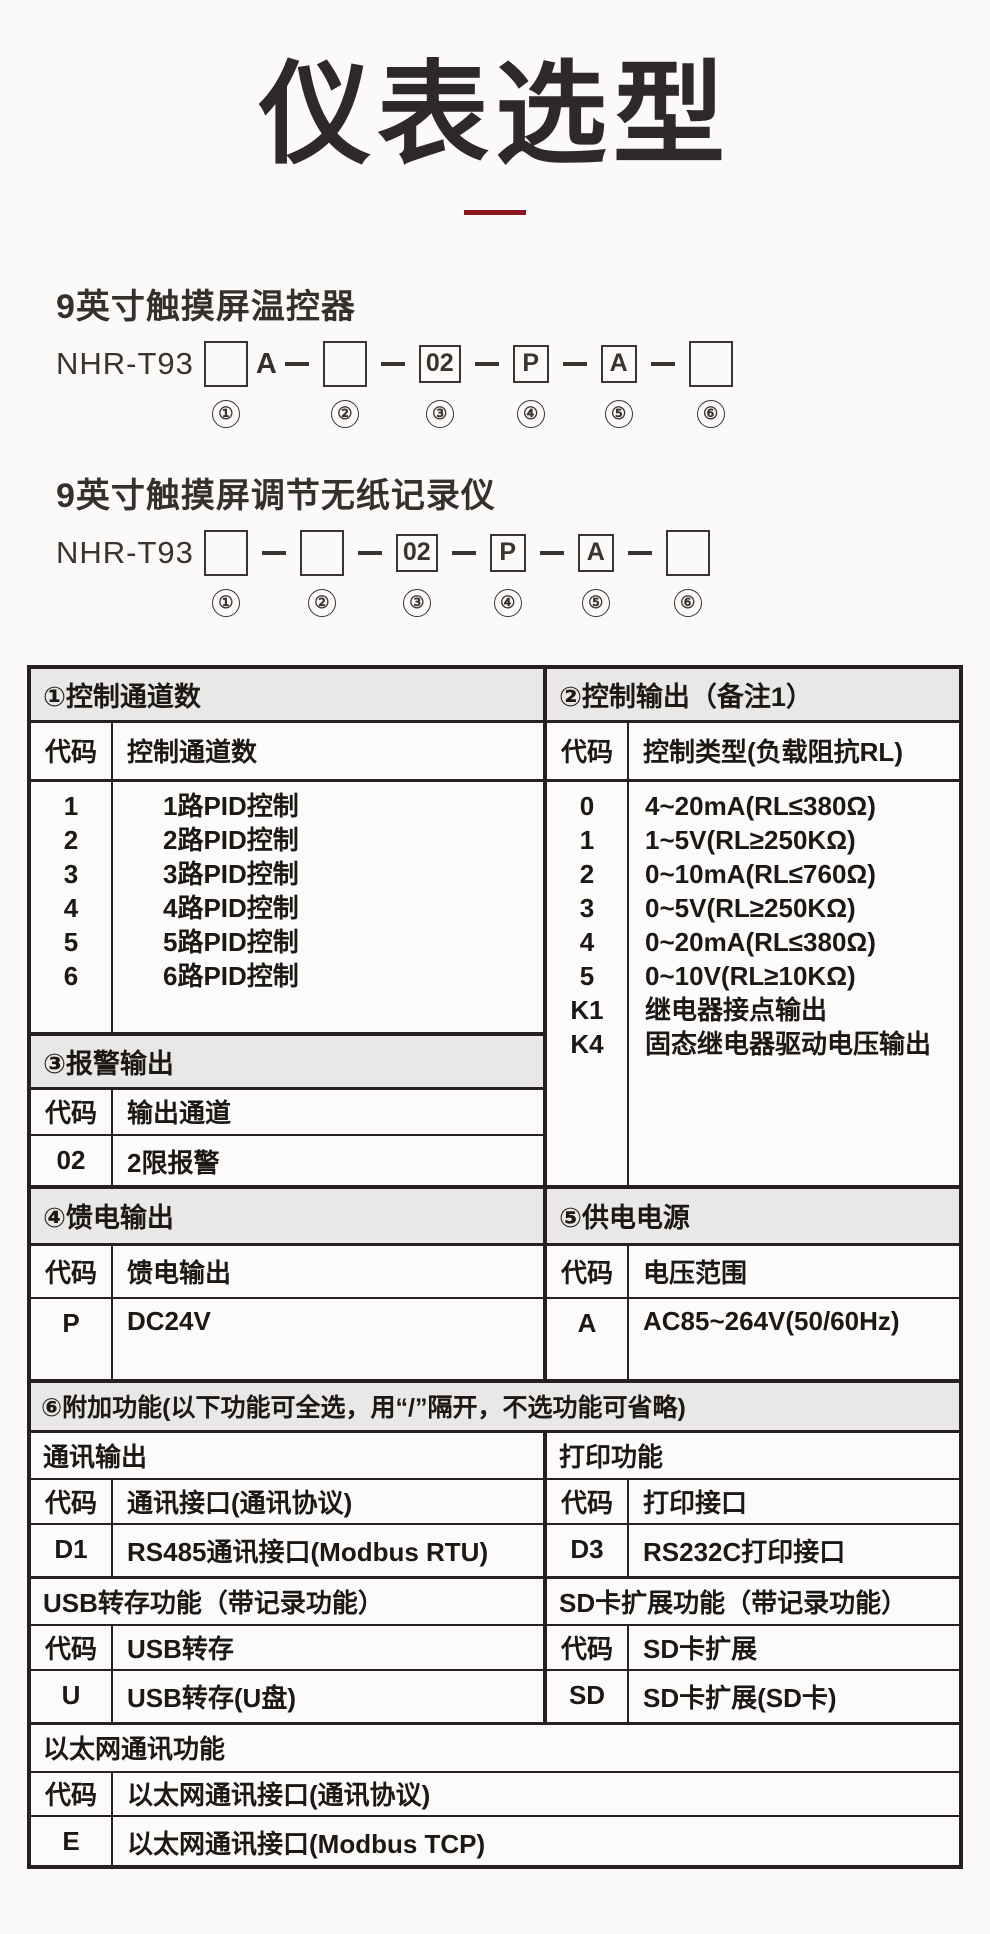  I want to click on t3-row: 02 2限报警, so click(287, 1160).